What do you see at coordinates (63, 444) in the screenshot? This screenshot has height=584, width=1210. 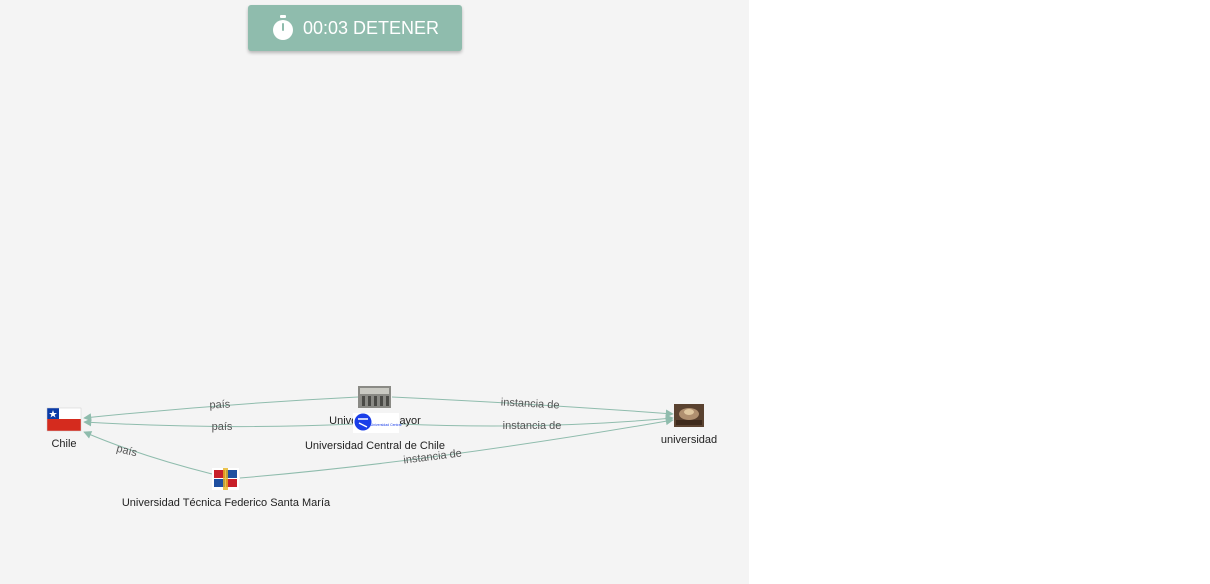 I see `node-label: Chile` at bounding box center [63, 444].